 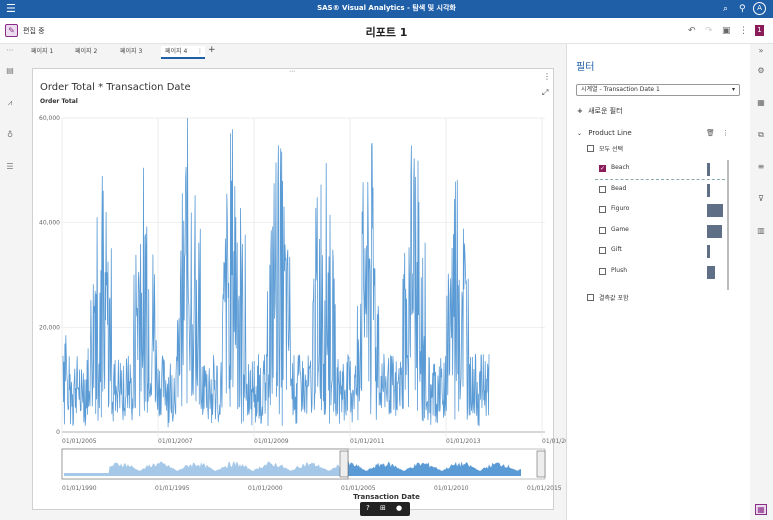 What do you see at coordinates (545, 92) in the screenshot?
I see `maximize-icon: ⤢` at bounding box center [545, 92].